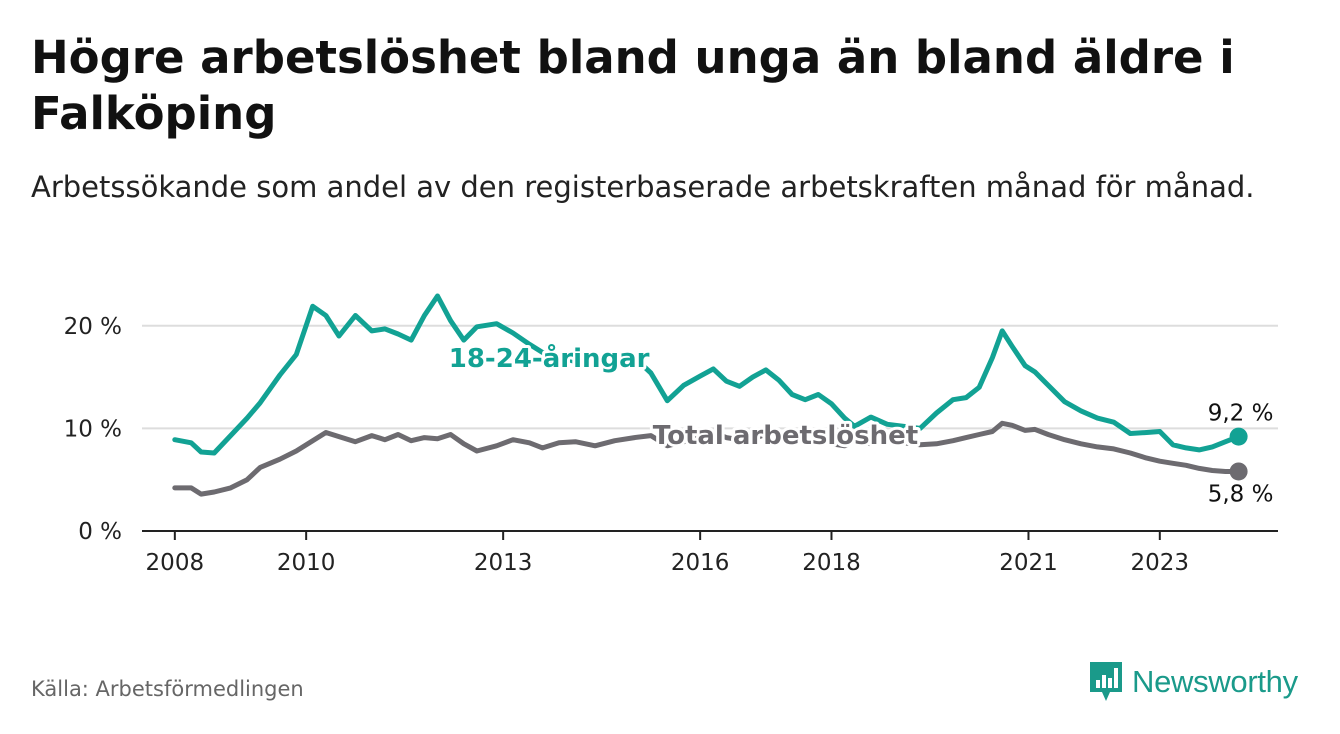  Describe the element at coordinates (93, 327) in the screenshot. I see `y-tick-label: 20 %` at that location.